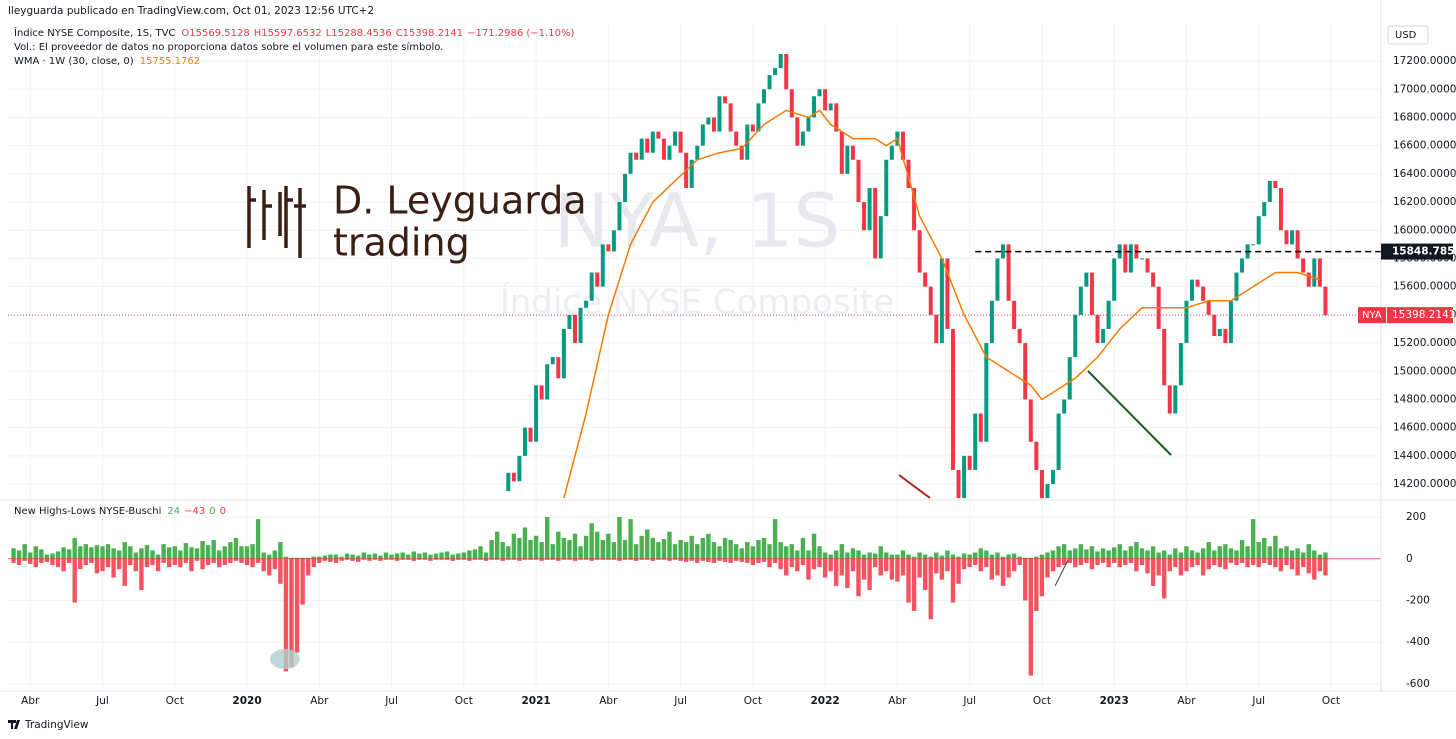  What do you see at coordinates (194, 511) in the screenshot?
I see `stat: −43` at bounding box center [194, 511].